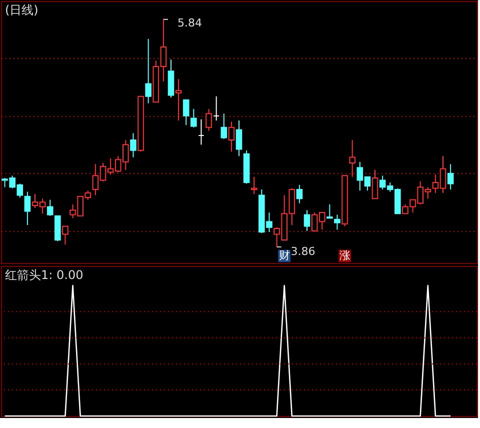 The height and width of the screenshot is (428, 480). Describe the element at coordinates (284, 255) in the screenshot. I see `annotation: 财` at that location.